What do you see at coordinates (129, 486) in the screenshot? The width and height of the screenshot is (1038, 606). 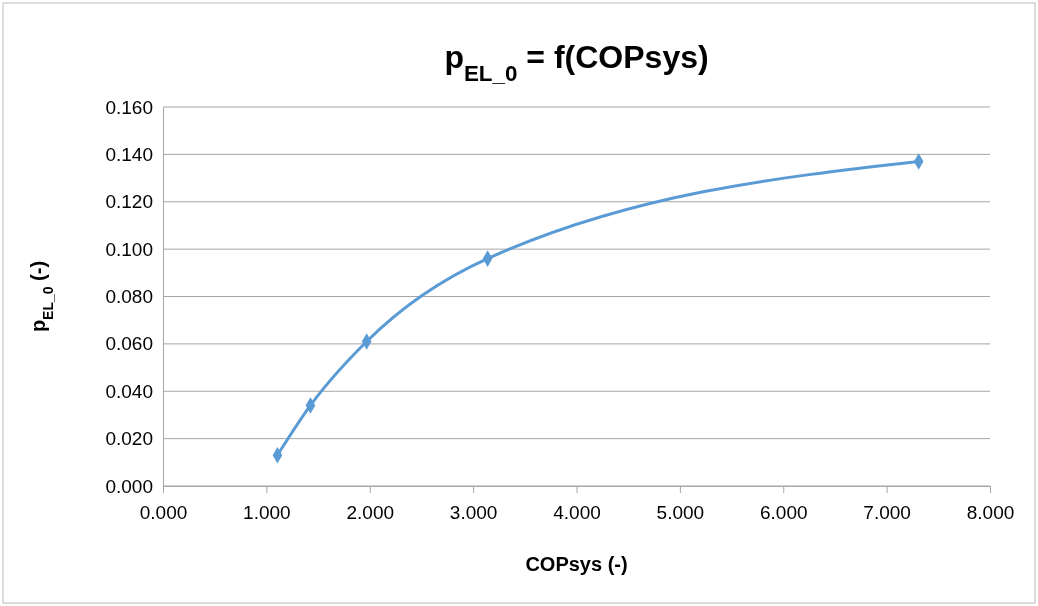 I see `y-tick-label: 0.000` at bounding box center [129, 486].